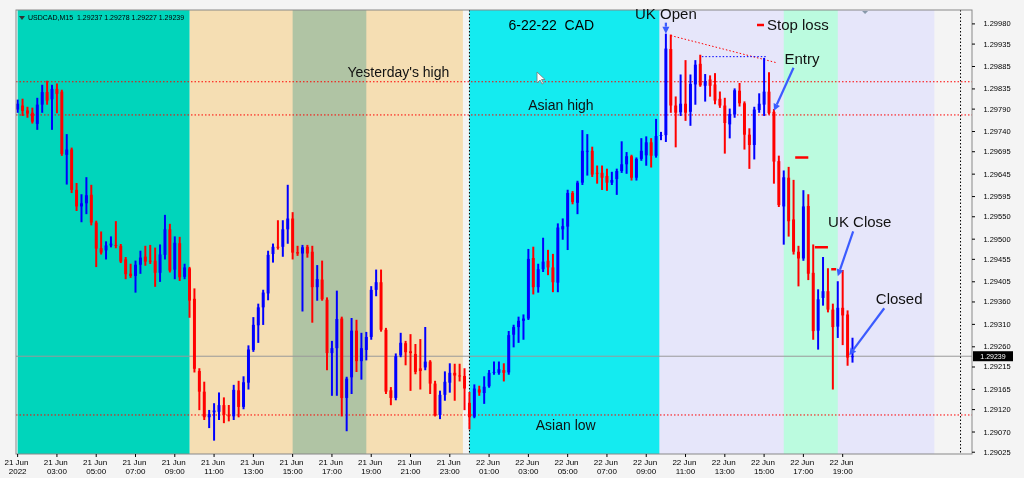 Image resolution: width=1024 pixels, height=478 pixels. Describe the element at coordinates (685, 467) in the screenshot. I see `x-tick-label: 22 Jun 11:00` at that location.